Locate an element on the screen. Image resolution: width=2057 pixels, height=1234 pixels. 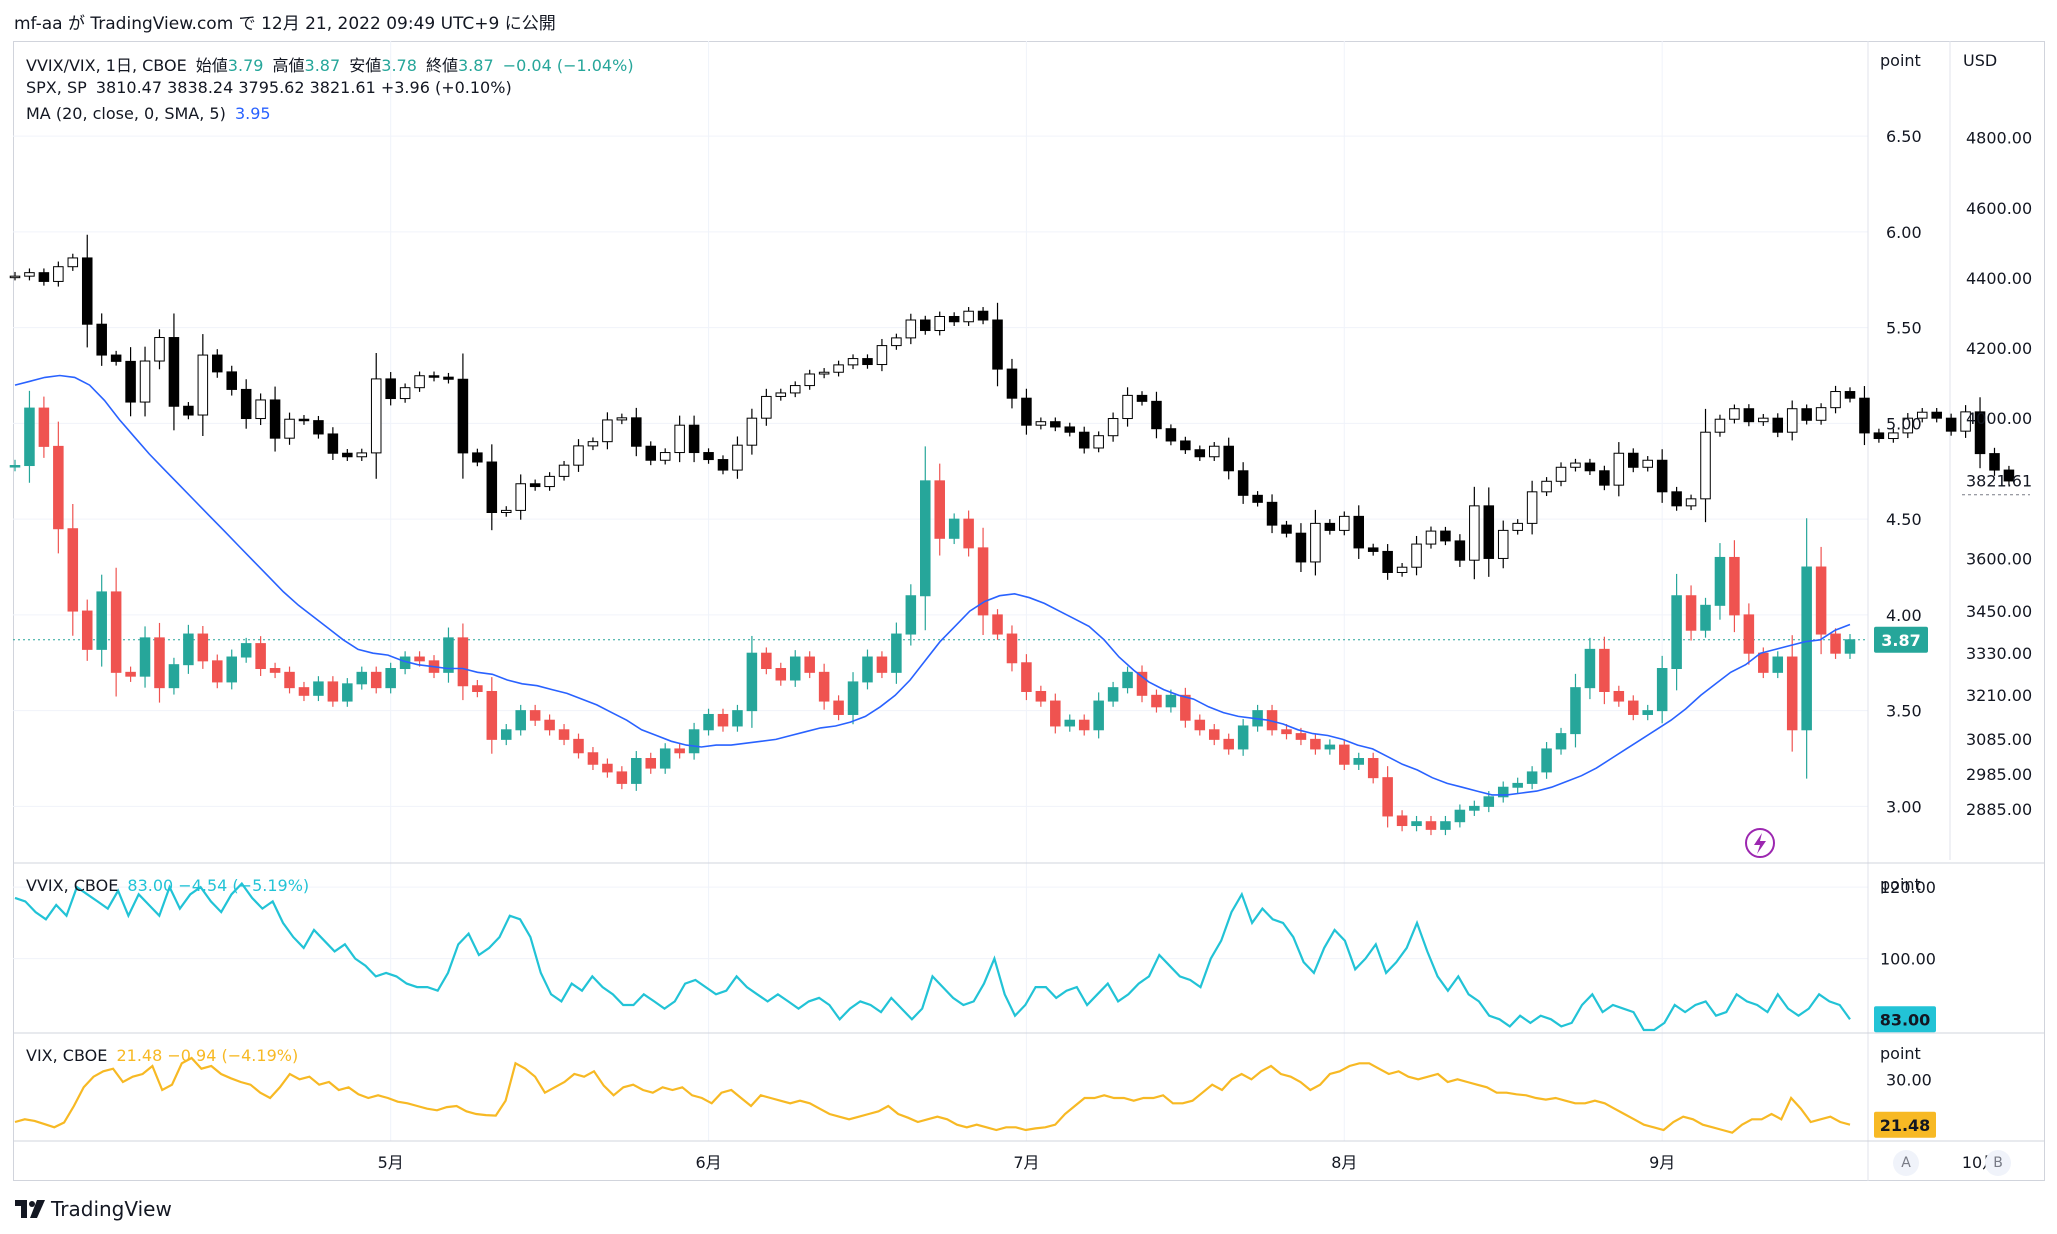
legend-vix-symbol: VIX, CBOE is located at coordinates (67, 1055).